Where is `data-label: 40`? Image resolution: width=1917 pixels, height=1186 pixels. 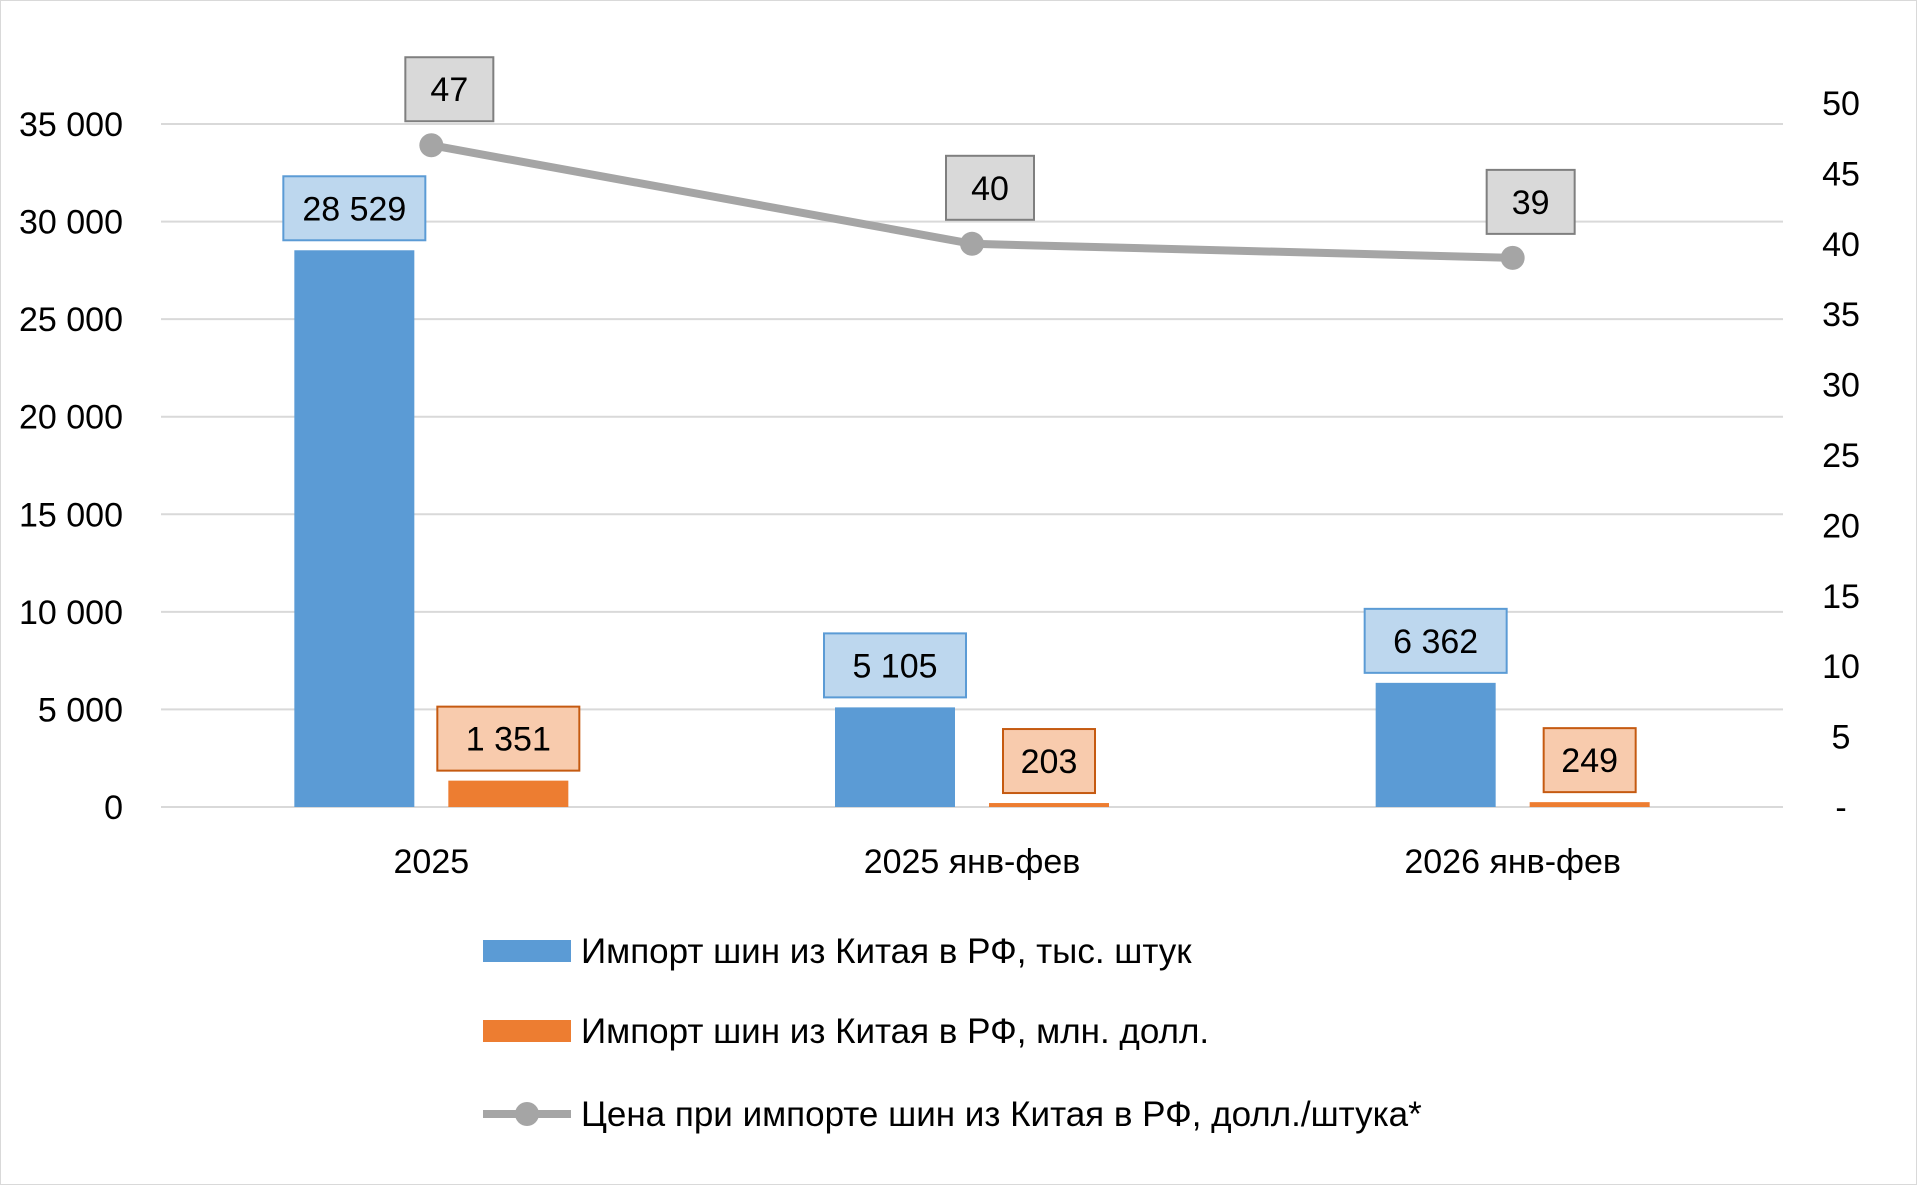
data-label: 40 is located at coordinates (990, 189).